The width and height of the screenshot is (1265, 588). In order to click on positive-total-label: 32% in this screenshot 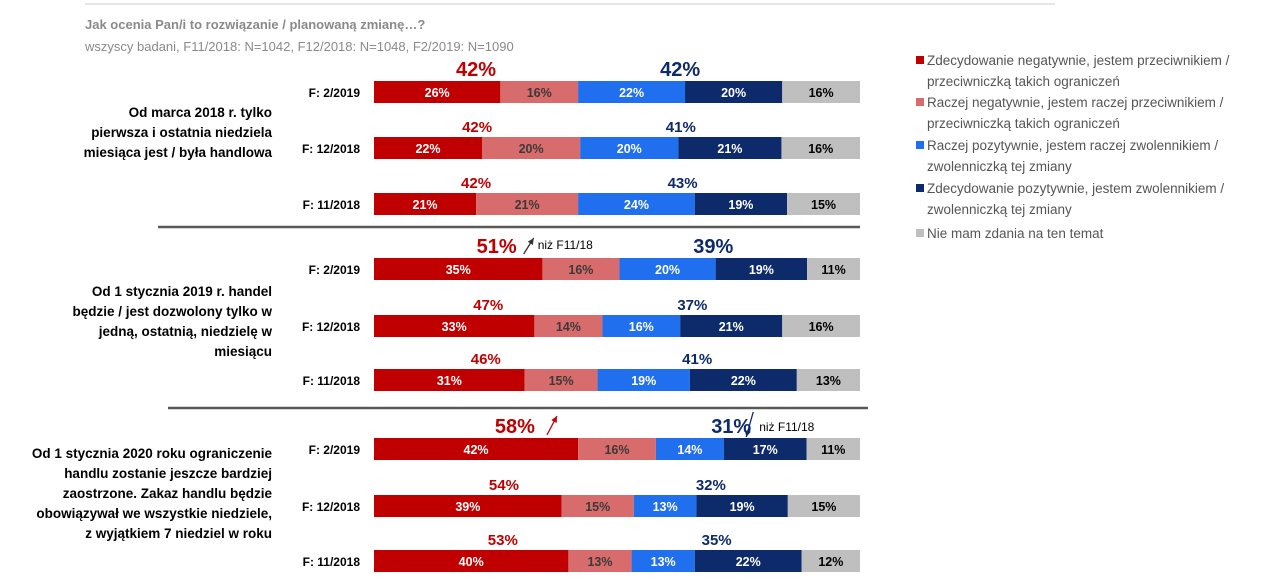, I will do `click(711, 485)`.